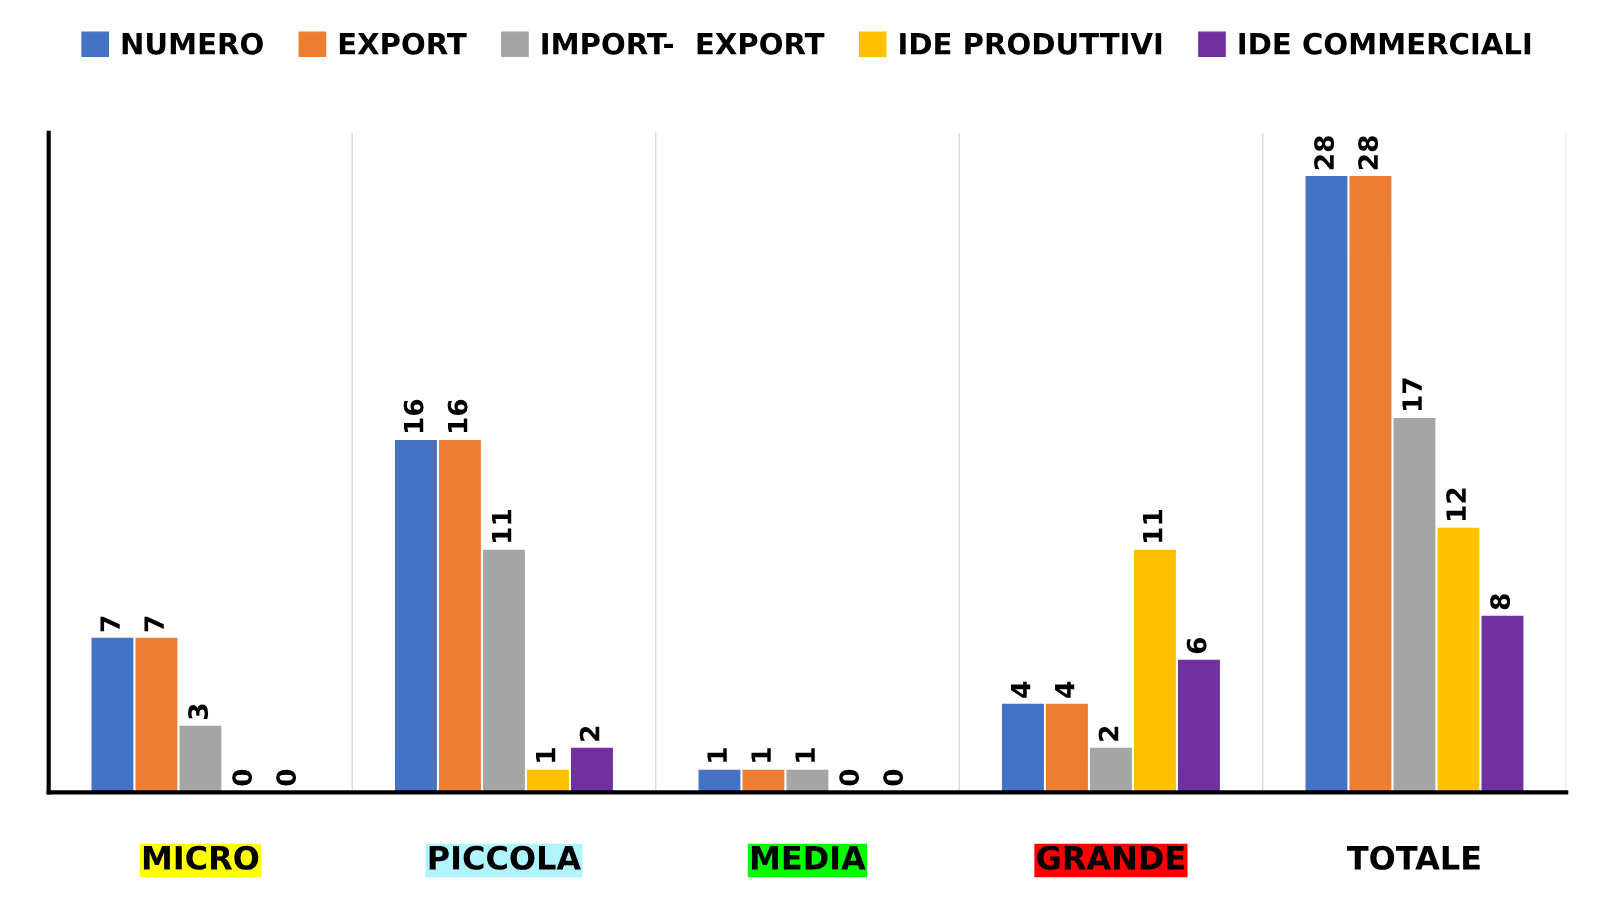 This screenshot has width=1623, height=916. I want to click on data-label: 8, so click(1500, 602).